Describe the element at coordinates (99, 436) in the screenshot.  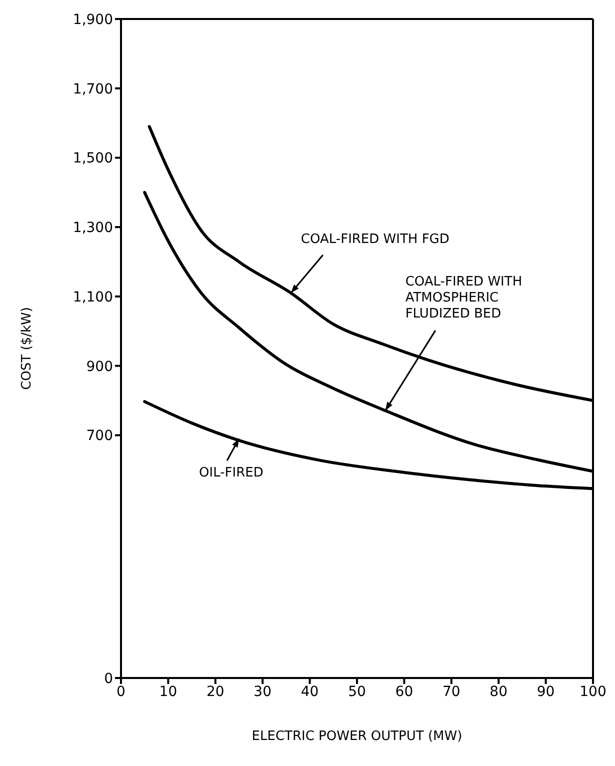
I see `y-tick-label: 700` at that location.